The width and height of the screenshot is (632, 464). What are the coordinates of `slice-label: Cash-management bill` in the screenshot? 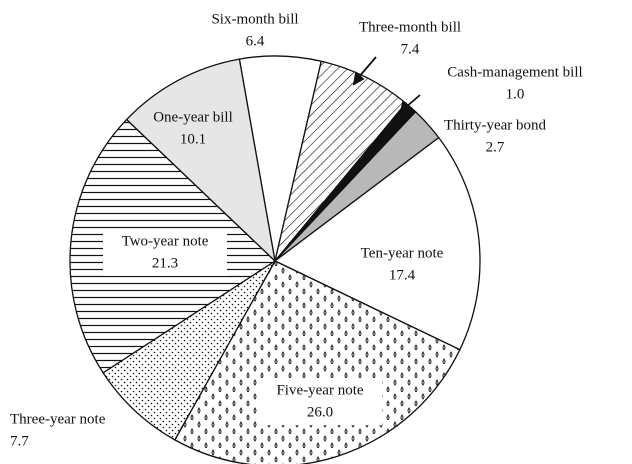 It's located at (514, 72).